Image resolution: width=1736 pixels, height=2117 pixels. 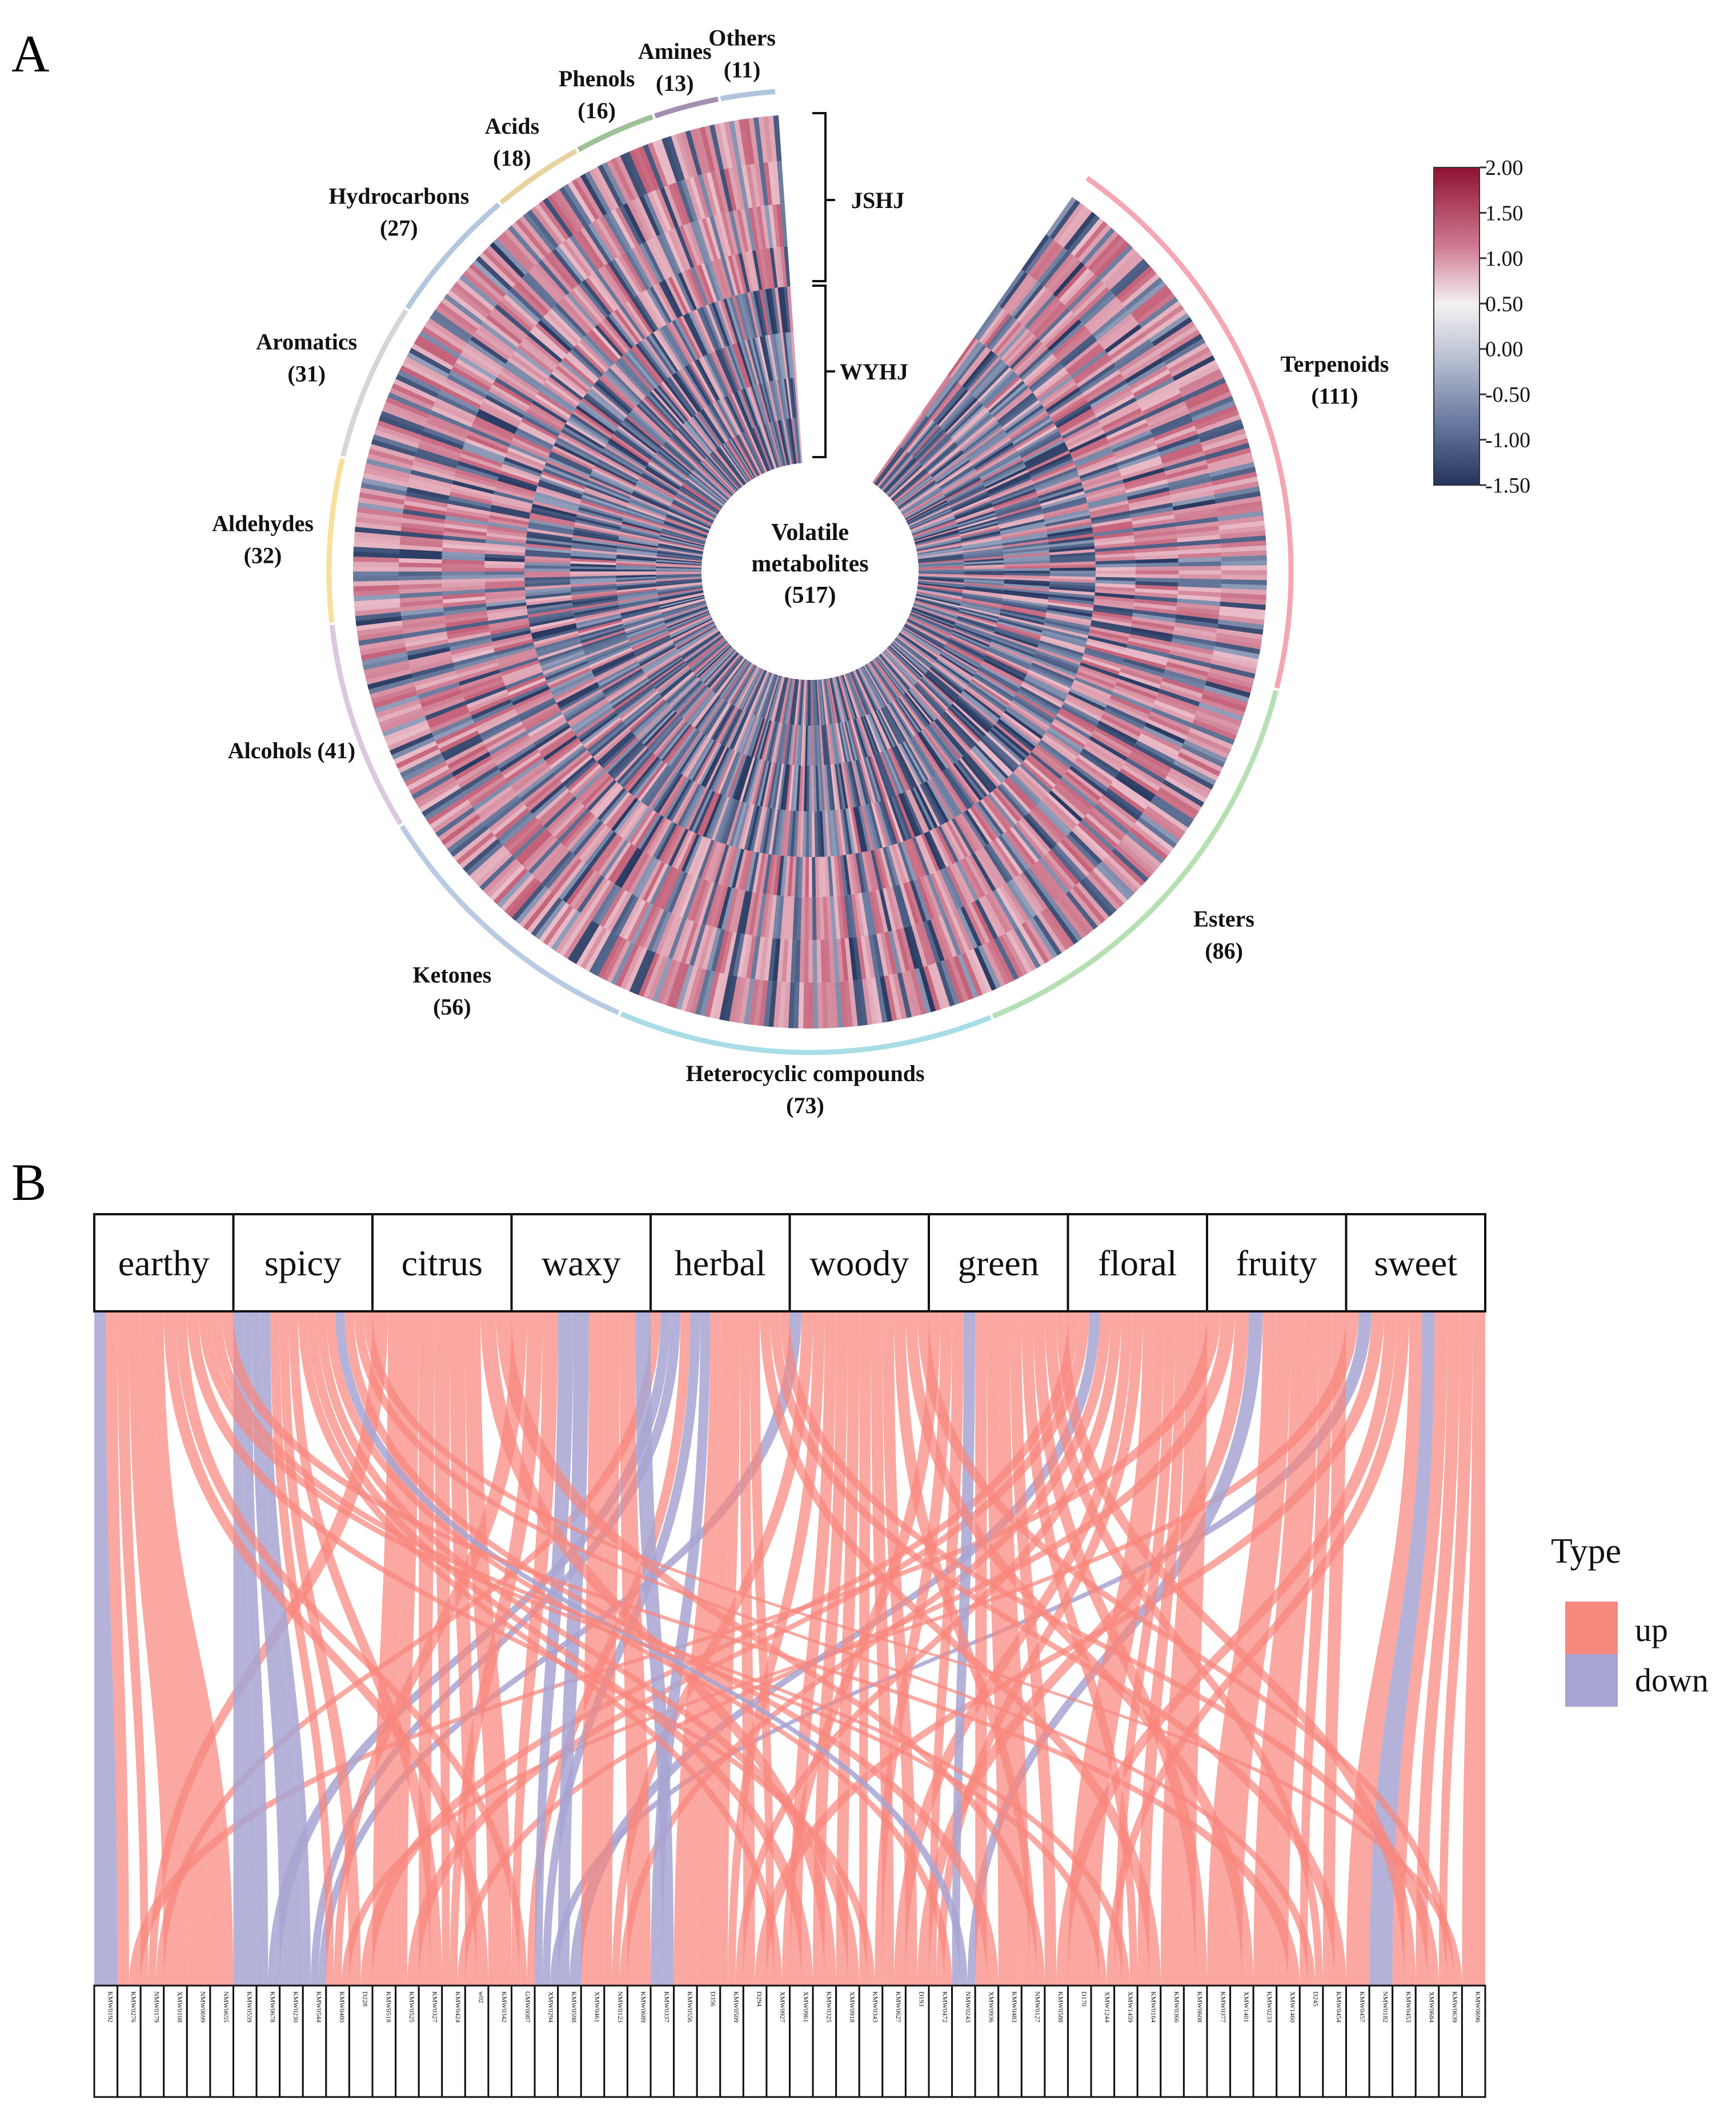 I want to click on group-label-terpenoids: Terpenoids, so click(x=1335, y=364).